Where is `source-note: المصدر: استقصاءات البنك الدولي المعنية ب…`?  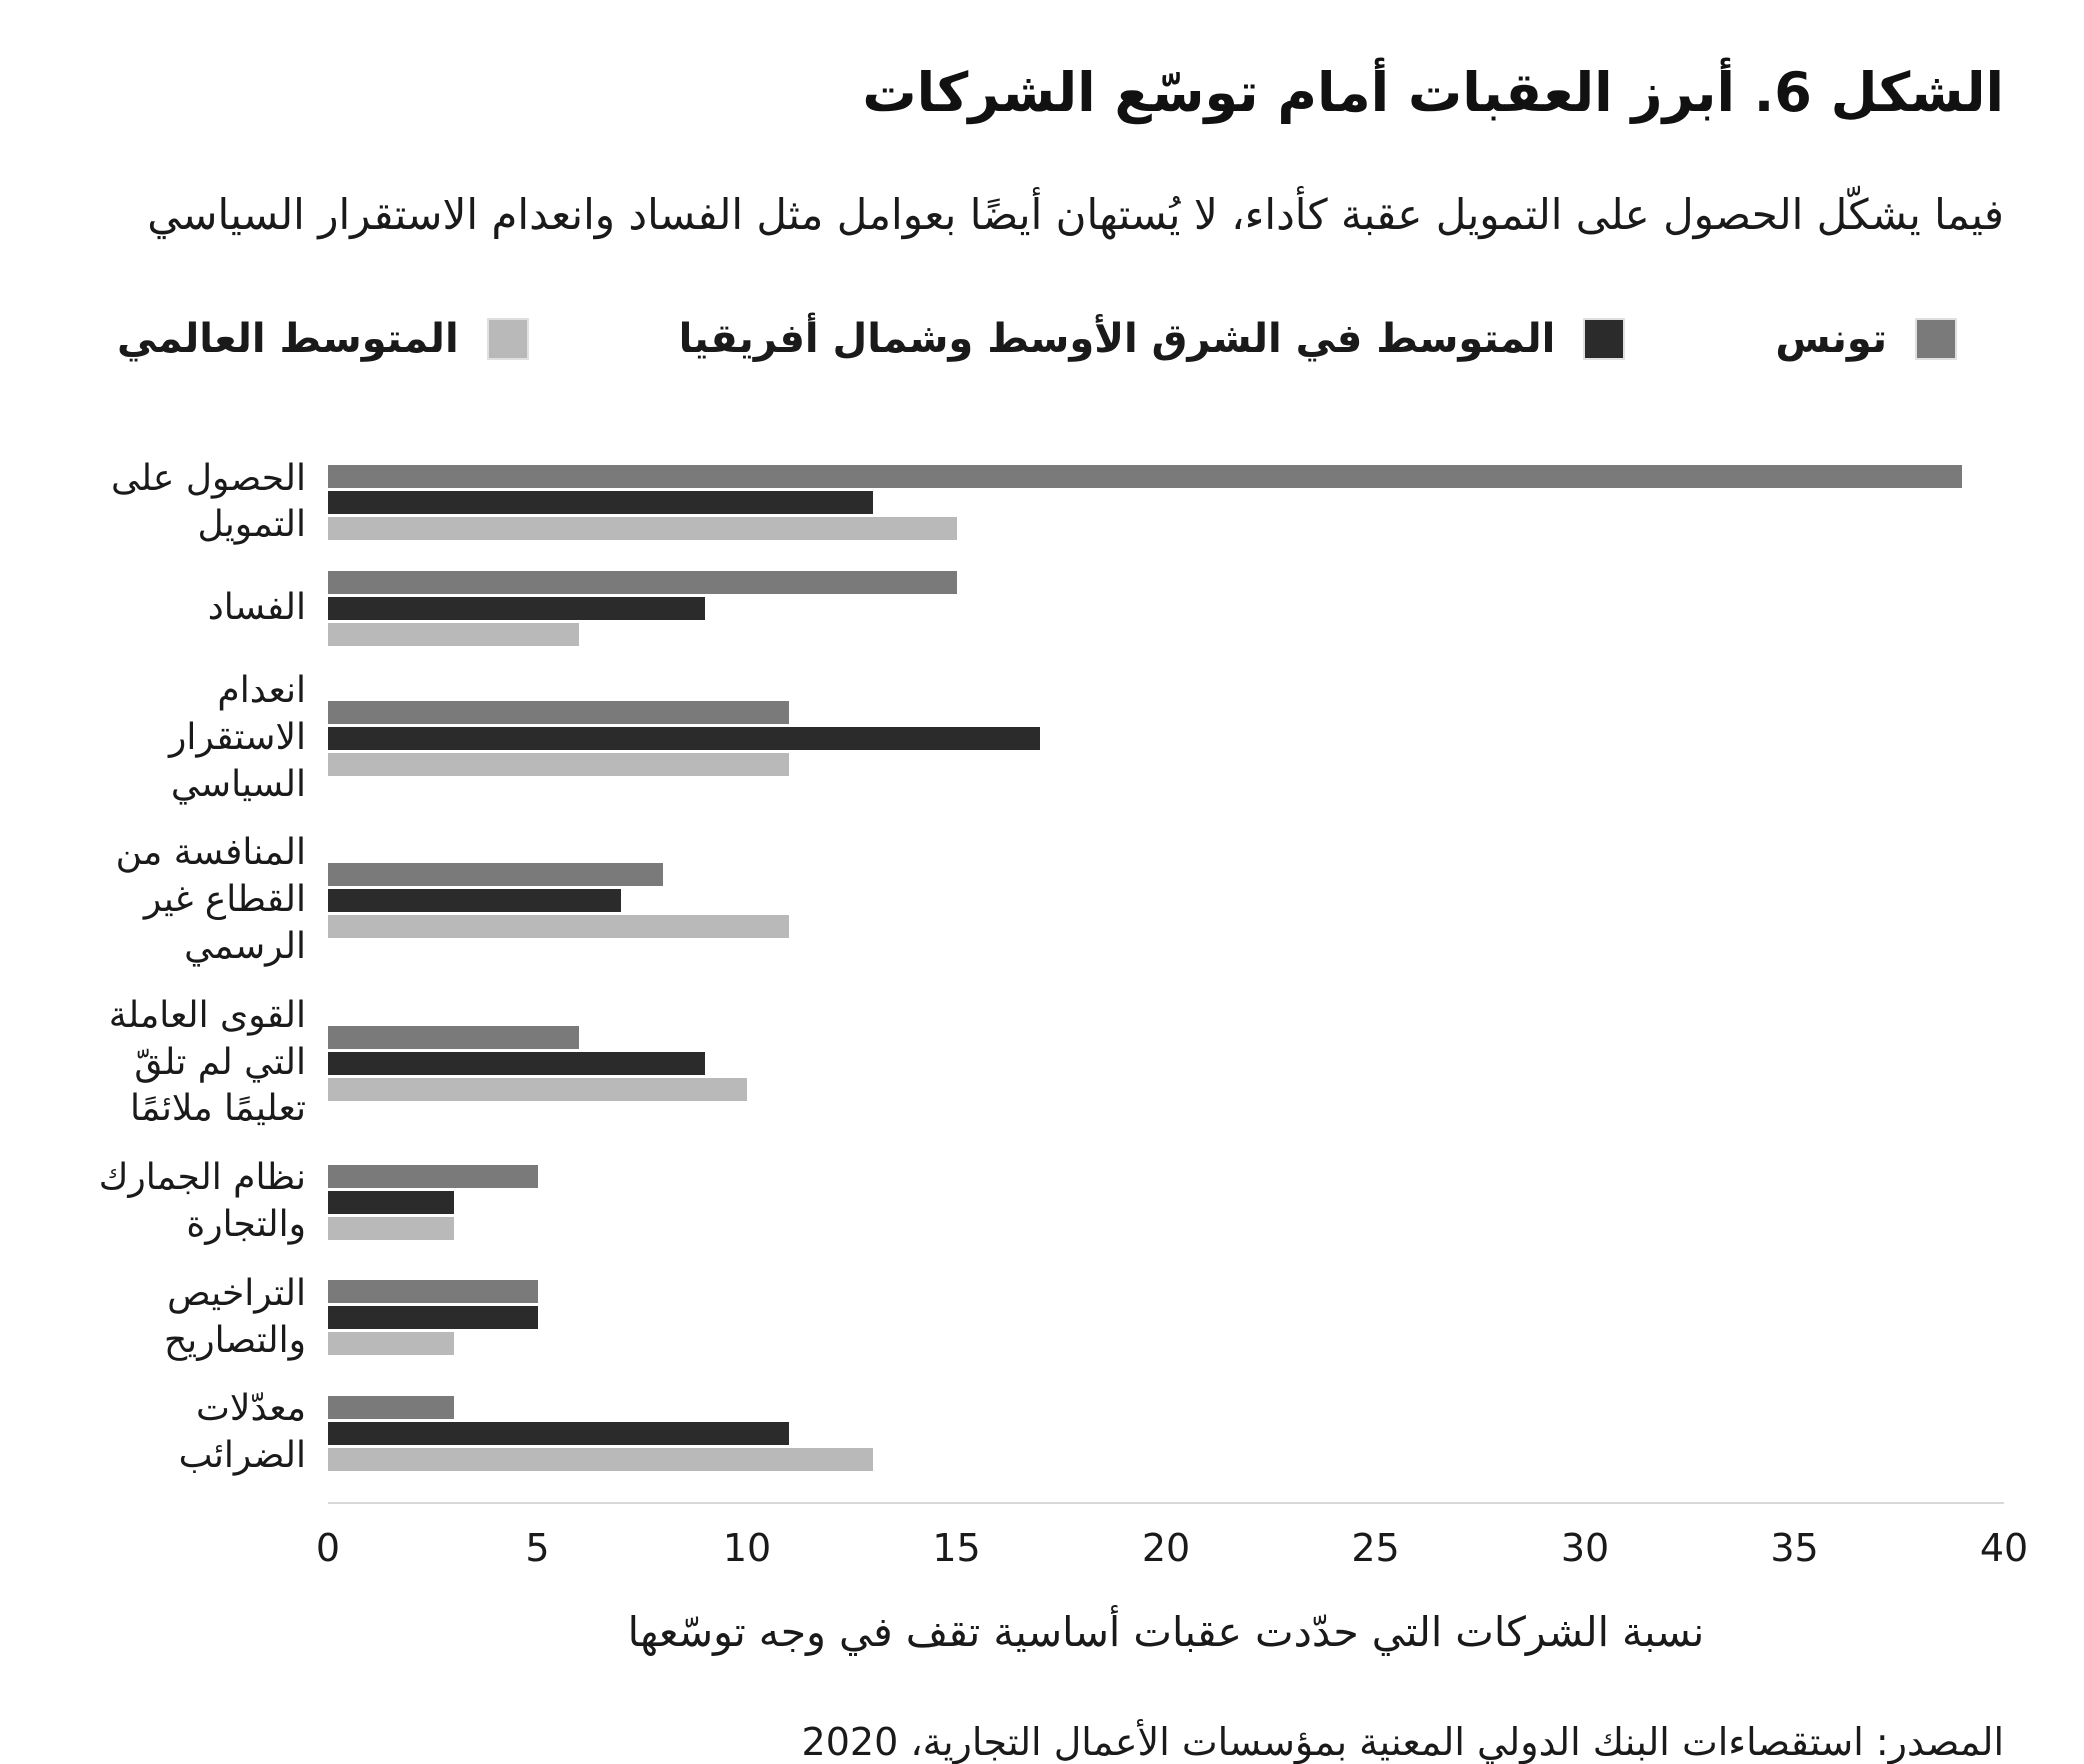 source-note: المصدر: استقصاءات البنك الدولي المعنية ب… is located at coordinates (1402, 1742).